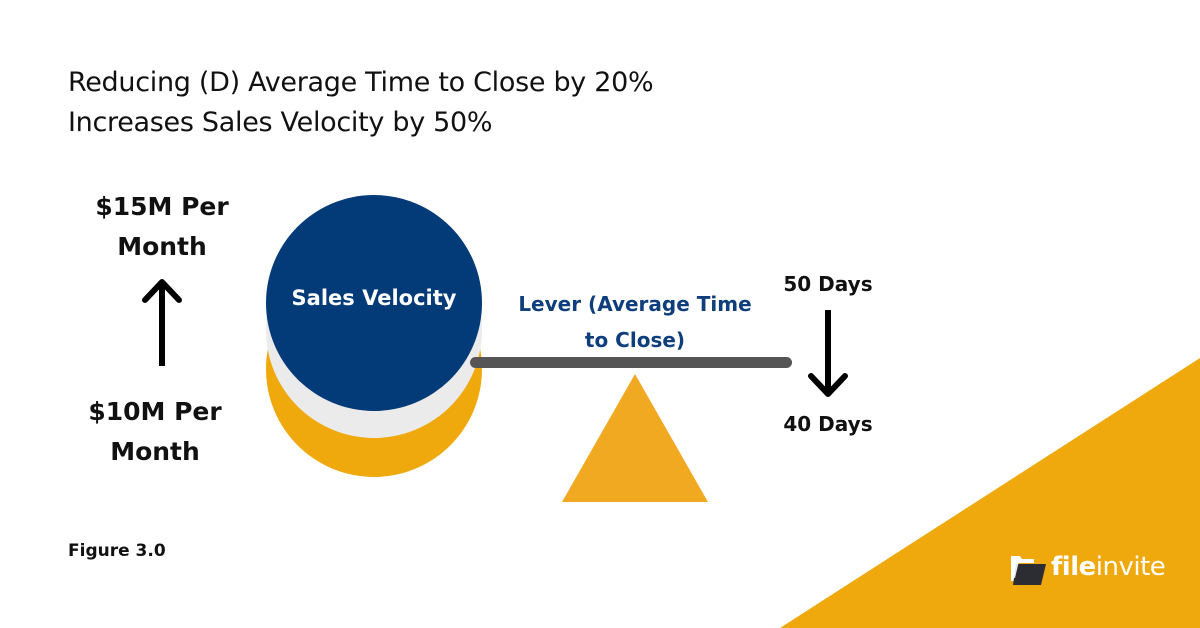 This screenshot has width=1200, height=628. What do you see at coordinates (1073, 567) in the screenshot?
I see `logo-bold-part: file` at bounding box center [1073, 567].